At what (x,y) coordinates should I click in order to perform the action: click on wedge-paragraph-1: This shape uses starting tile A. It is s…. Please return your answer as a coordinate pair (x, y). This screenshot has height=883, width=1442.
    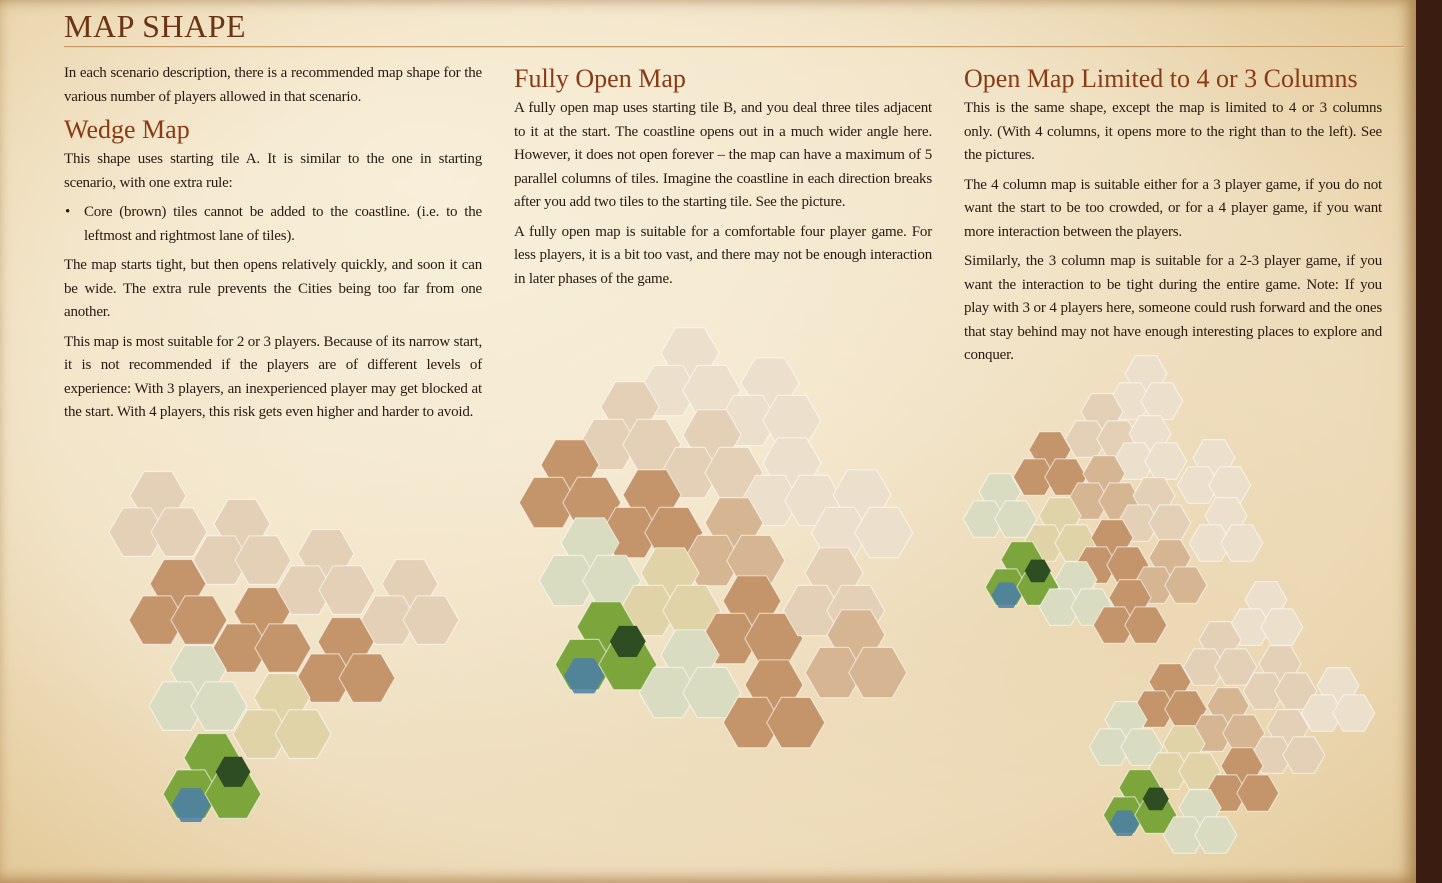
    Looking at the image, I should click on (273, 171).